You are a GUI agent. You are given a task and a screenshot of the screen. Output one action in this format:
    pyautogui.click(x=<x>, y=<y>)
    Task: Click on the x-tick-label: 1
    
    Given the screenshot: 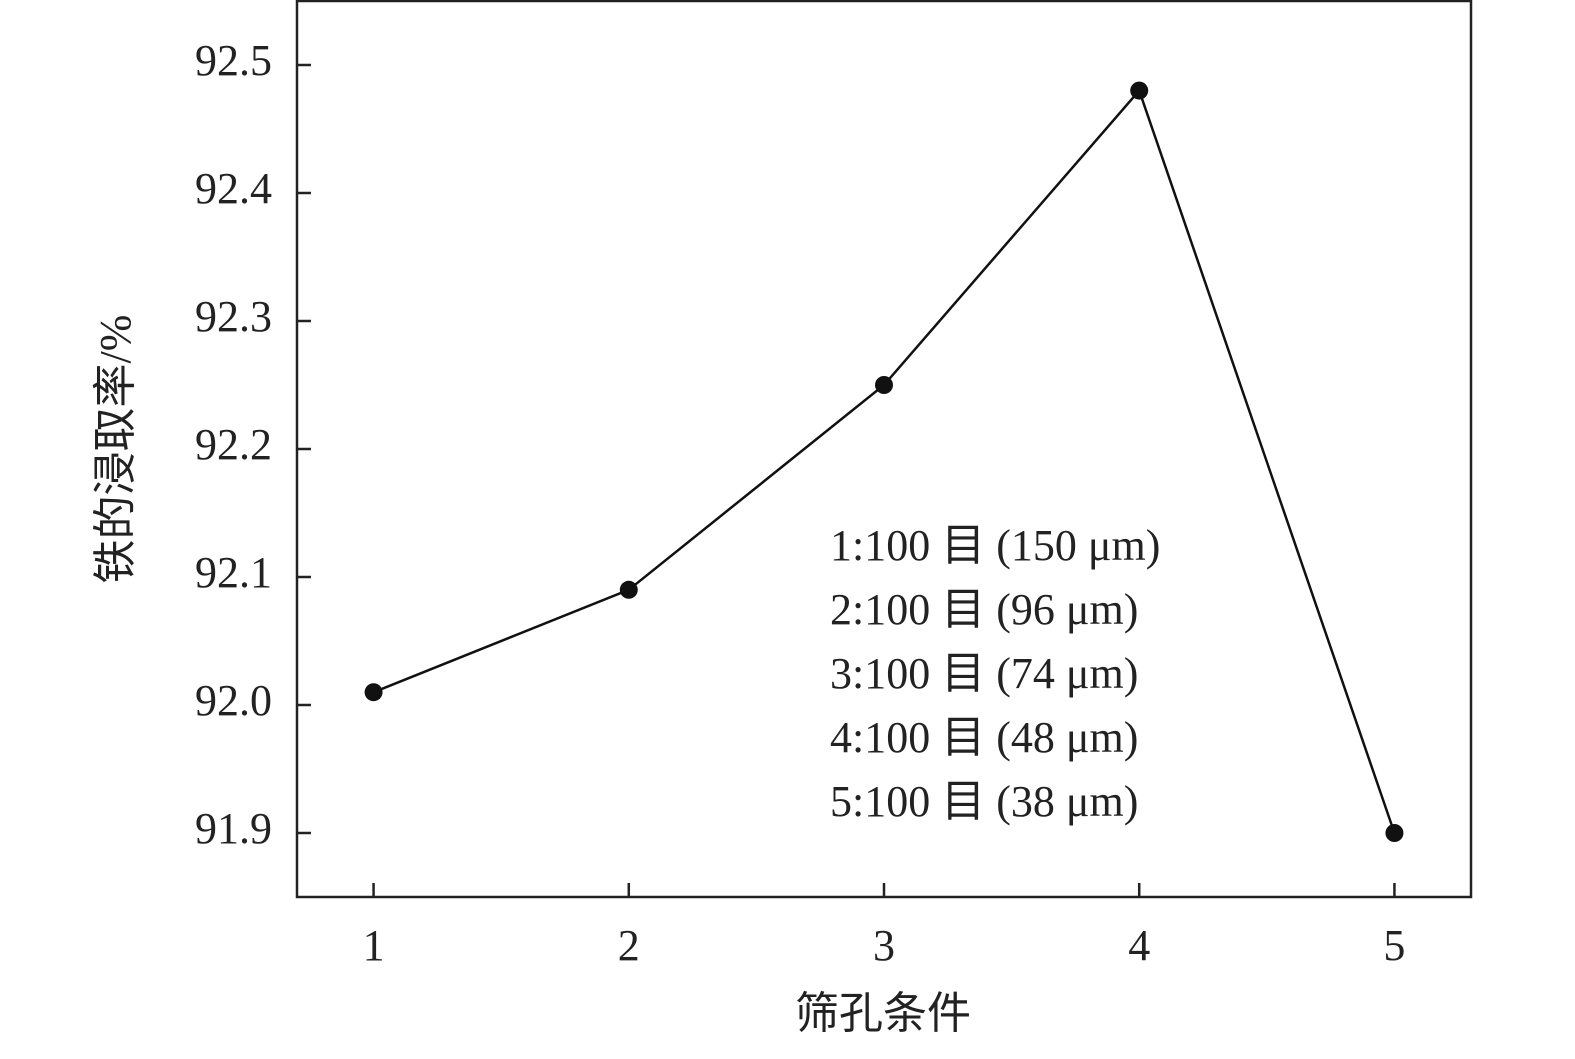 What is the action you would take?
    pyautogui.click(x=374, y=945)
    